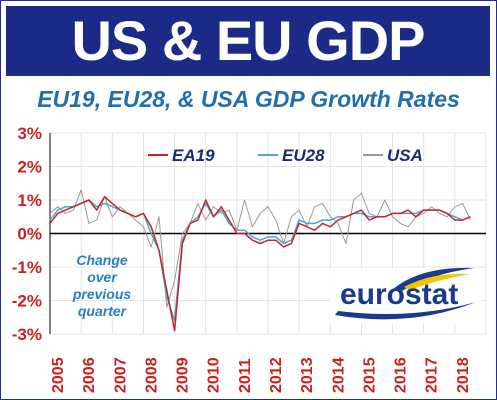 This screenshot has width=497, height=400. What do you see at coordinates (120, 375) in the screenshot?
I see `x-tick-label: 2007` at bounding box center [120, 375].